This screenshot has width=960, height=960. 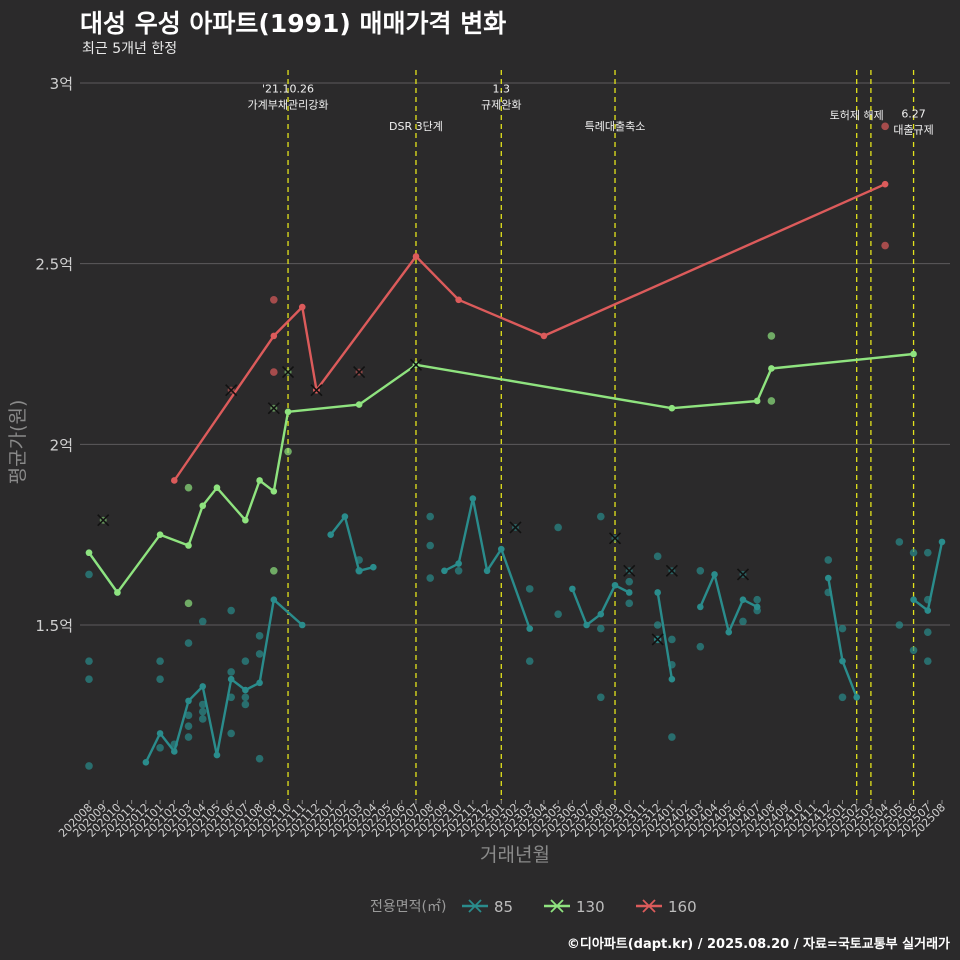 What do you see at coordinates (61, 84) in the screenshot?
I see `y-tick-label: 3억` at bounding box center [61, 84].